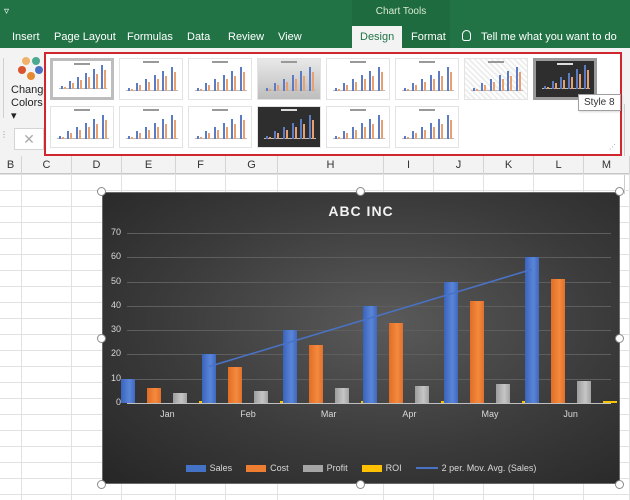  What do you see at coordinates (570, 414) in the screenshot?
I see `x-tick-label: Jun` at bounding box center [570, 414].